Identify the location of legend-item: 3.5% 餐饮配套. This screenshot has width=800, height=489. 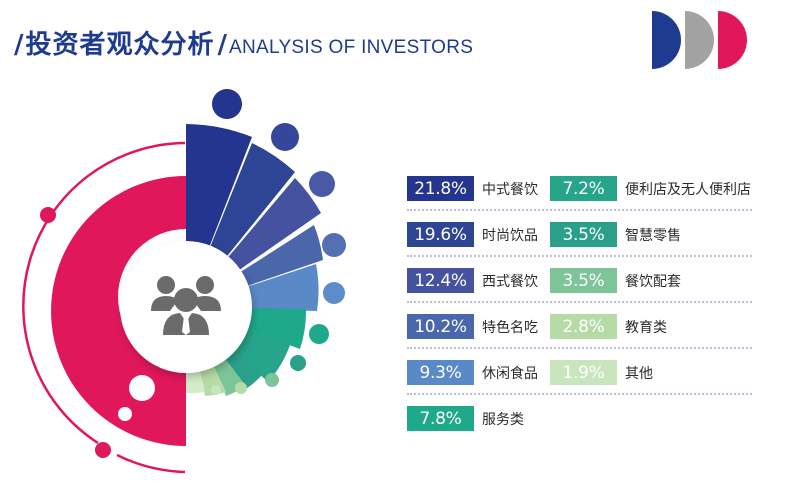
(615, 280).